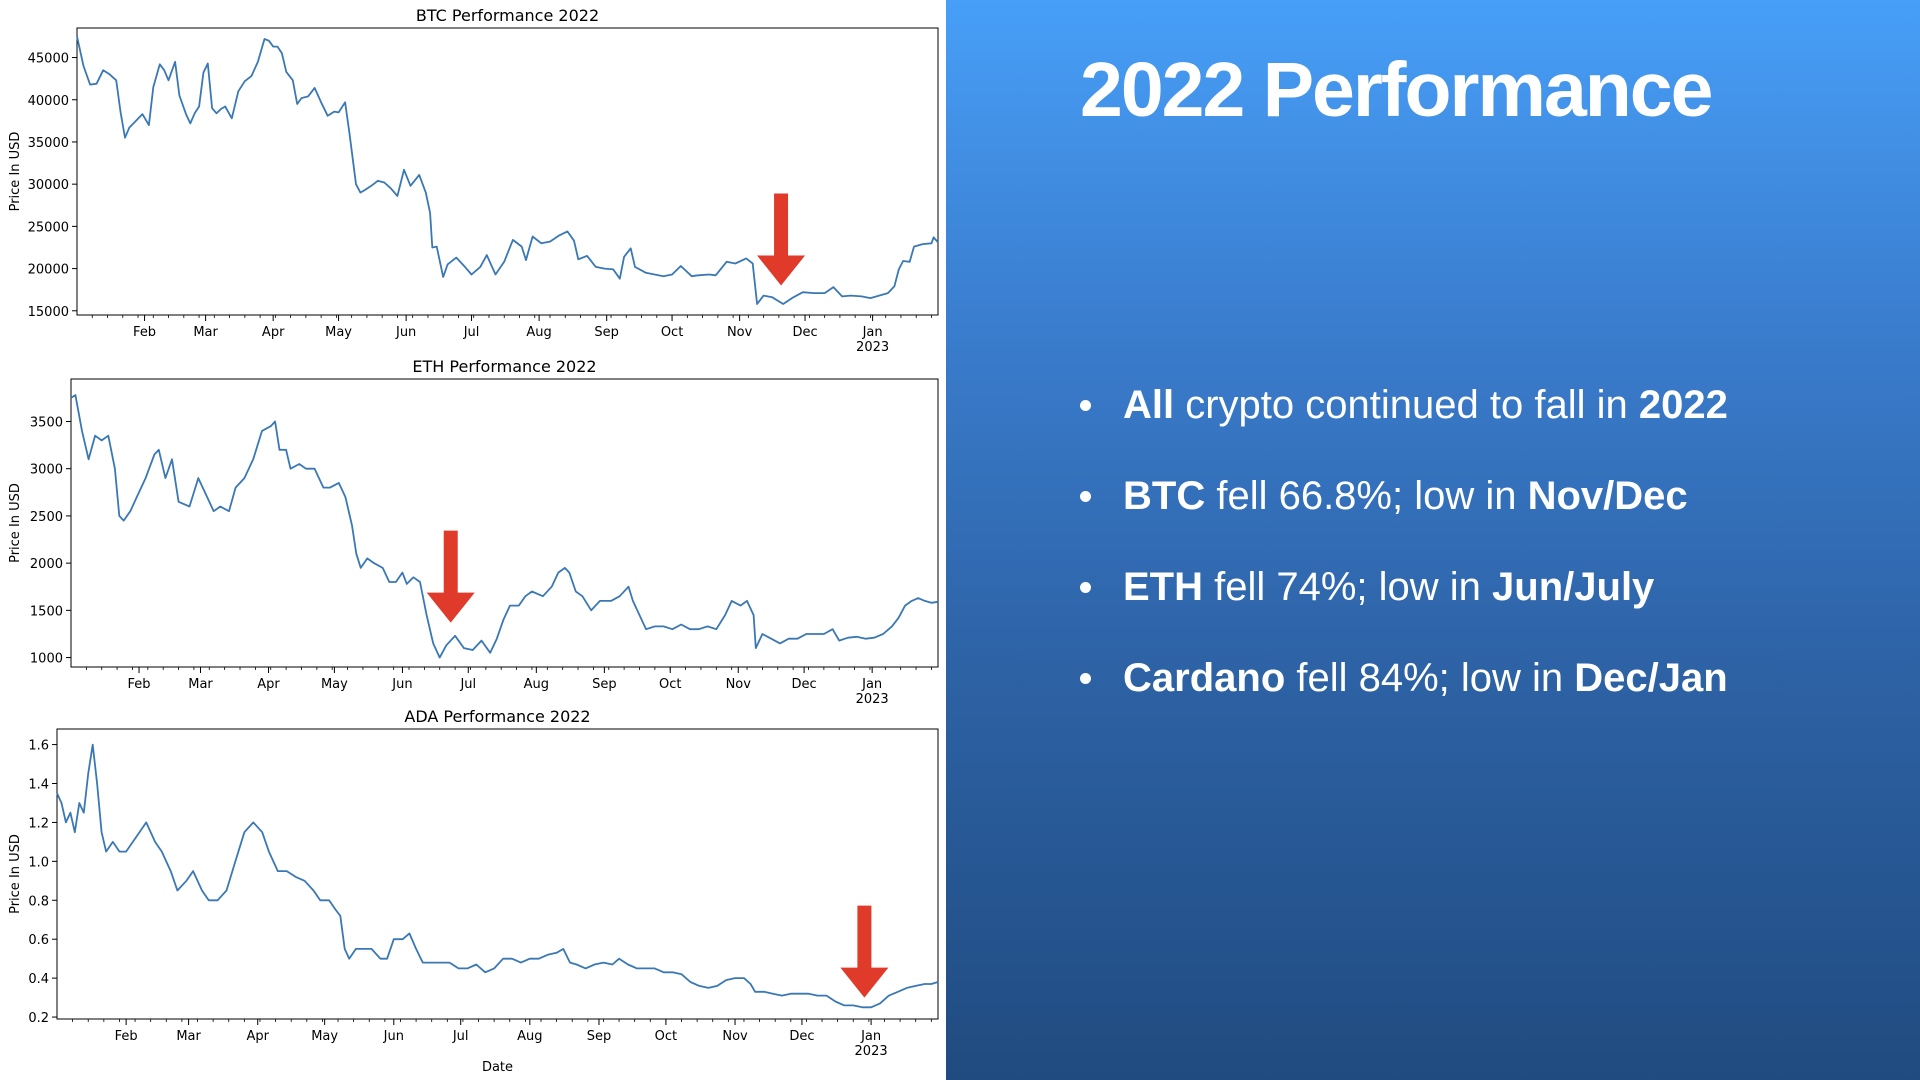  What do you see at coordinates (48, 312) in the screenshot?
I see `y-tick-label: 15000` at bounding box center [48, 312].